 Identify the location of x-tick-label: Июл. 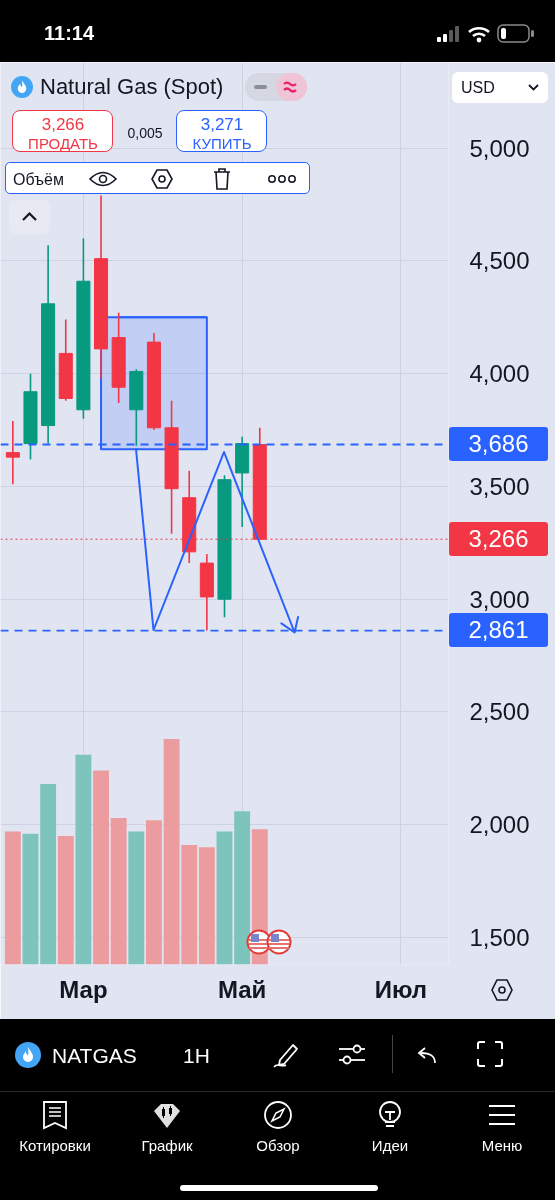
(401, 989).